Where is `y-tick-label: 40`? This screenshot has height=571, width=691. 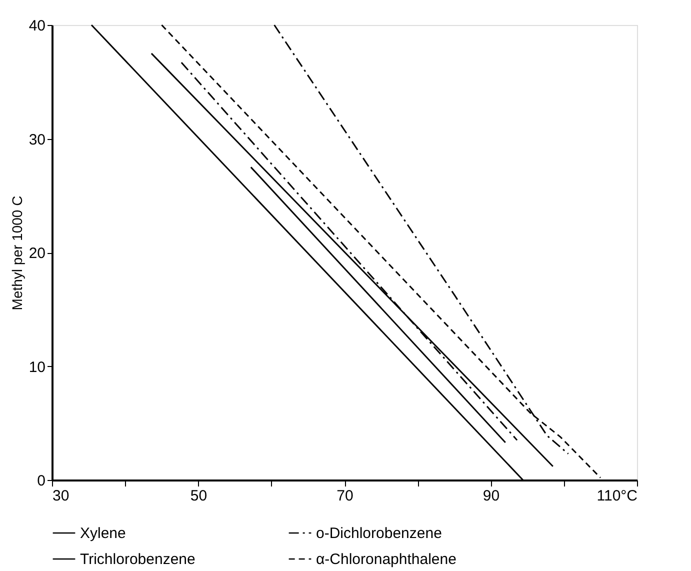 y-tick-label: 40 is located at coordinates (37, 26).